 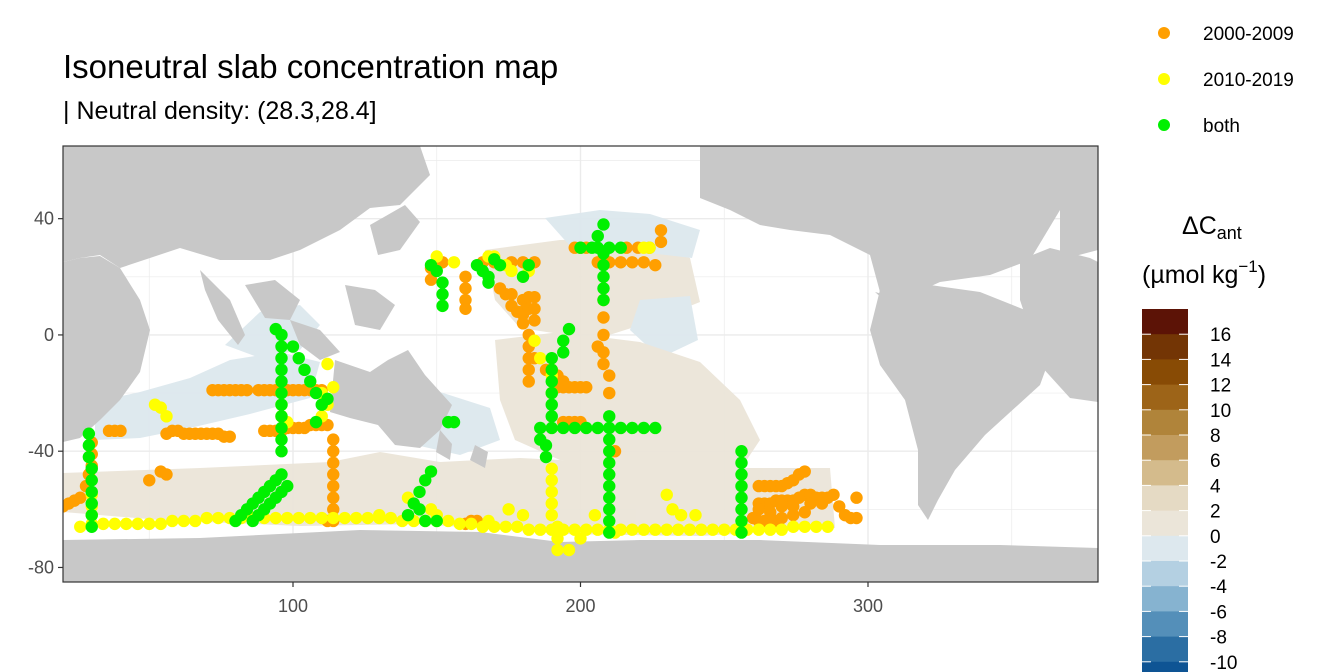 I want to click on colorbar-label: 6, so click(x=1215, y=461).